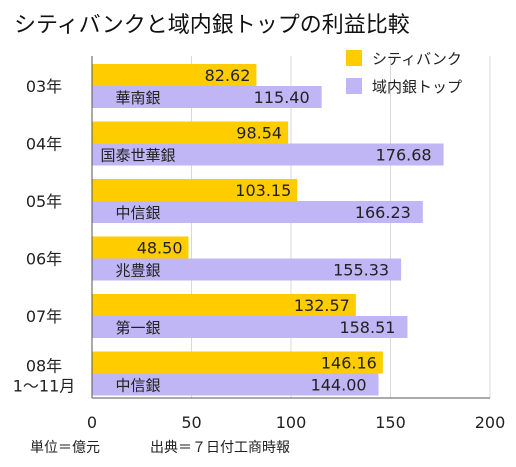  Describe the element at coordinates (361, 270) in the screenshot. I see `value-label-domestic-top: 155.33` at that location.